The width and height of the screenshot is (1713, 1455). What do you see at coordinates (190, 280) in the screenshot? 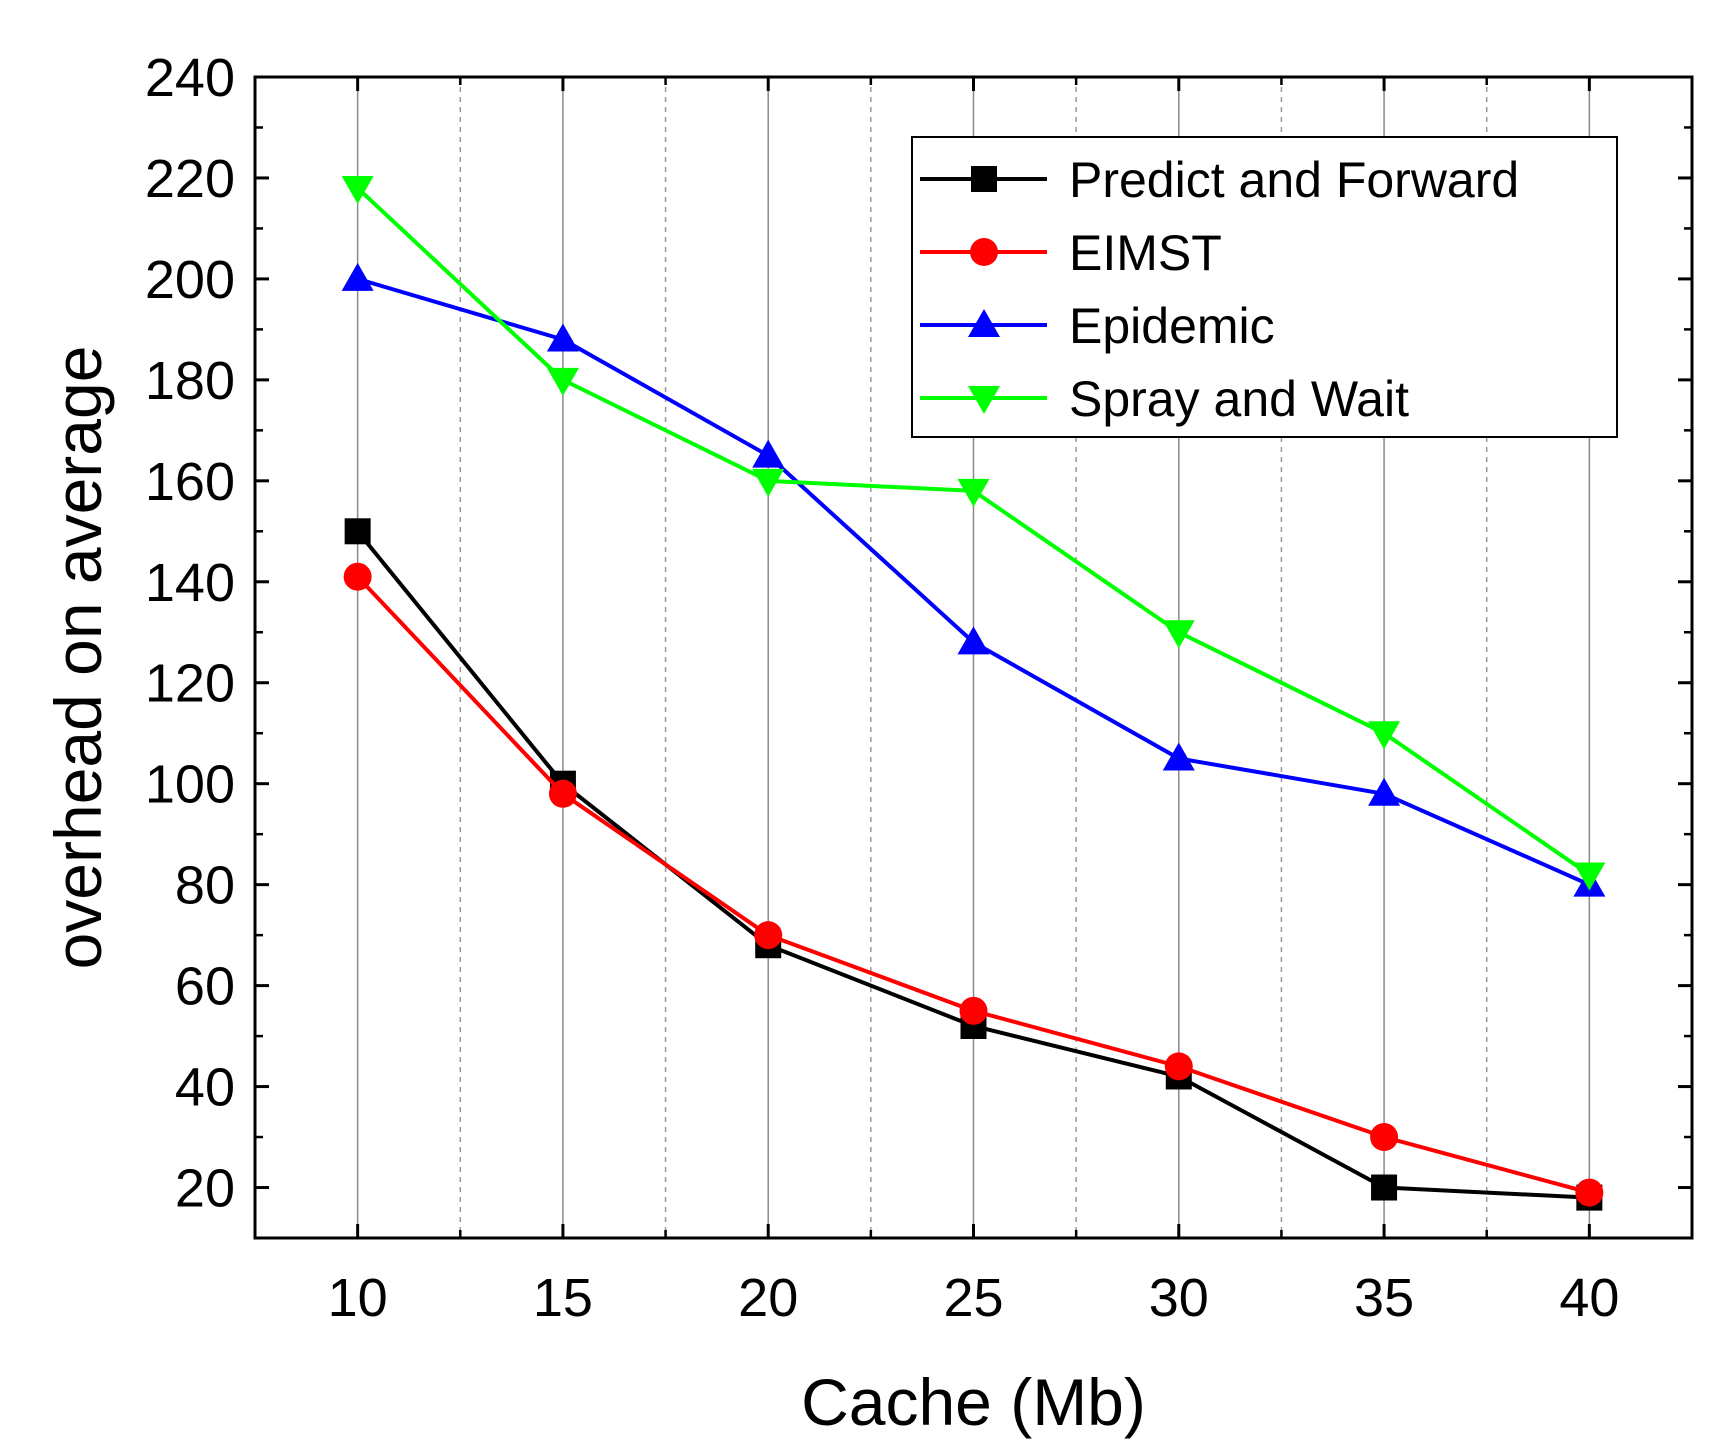
I see `y-tick-label: 200` at bounding box center [190, 280].